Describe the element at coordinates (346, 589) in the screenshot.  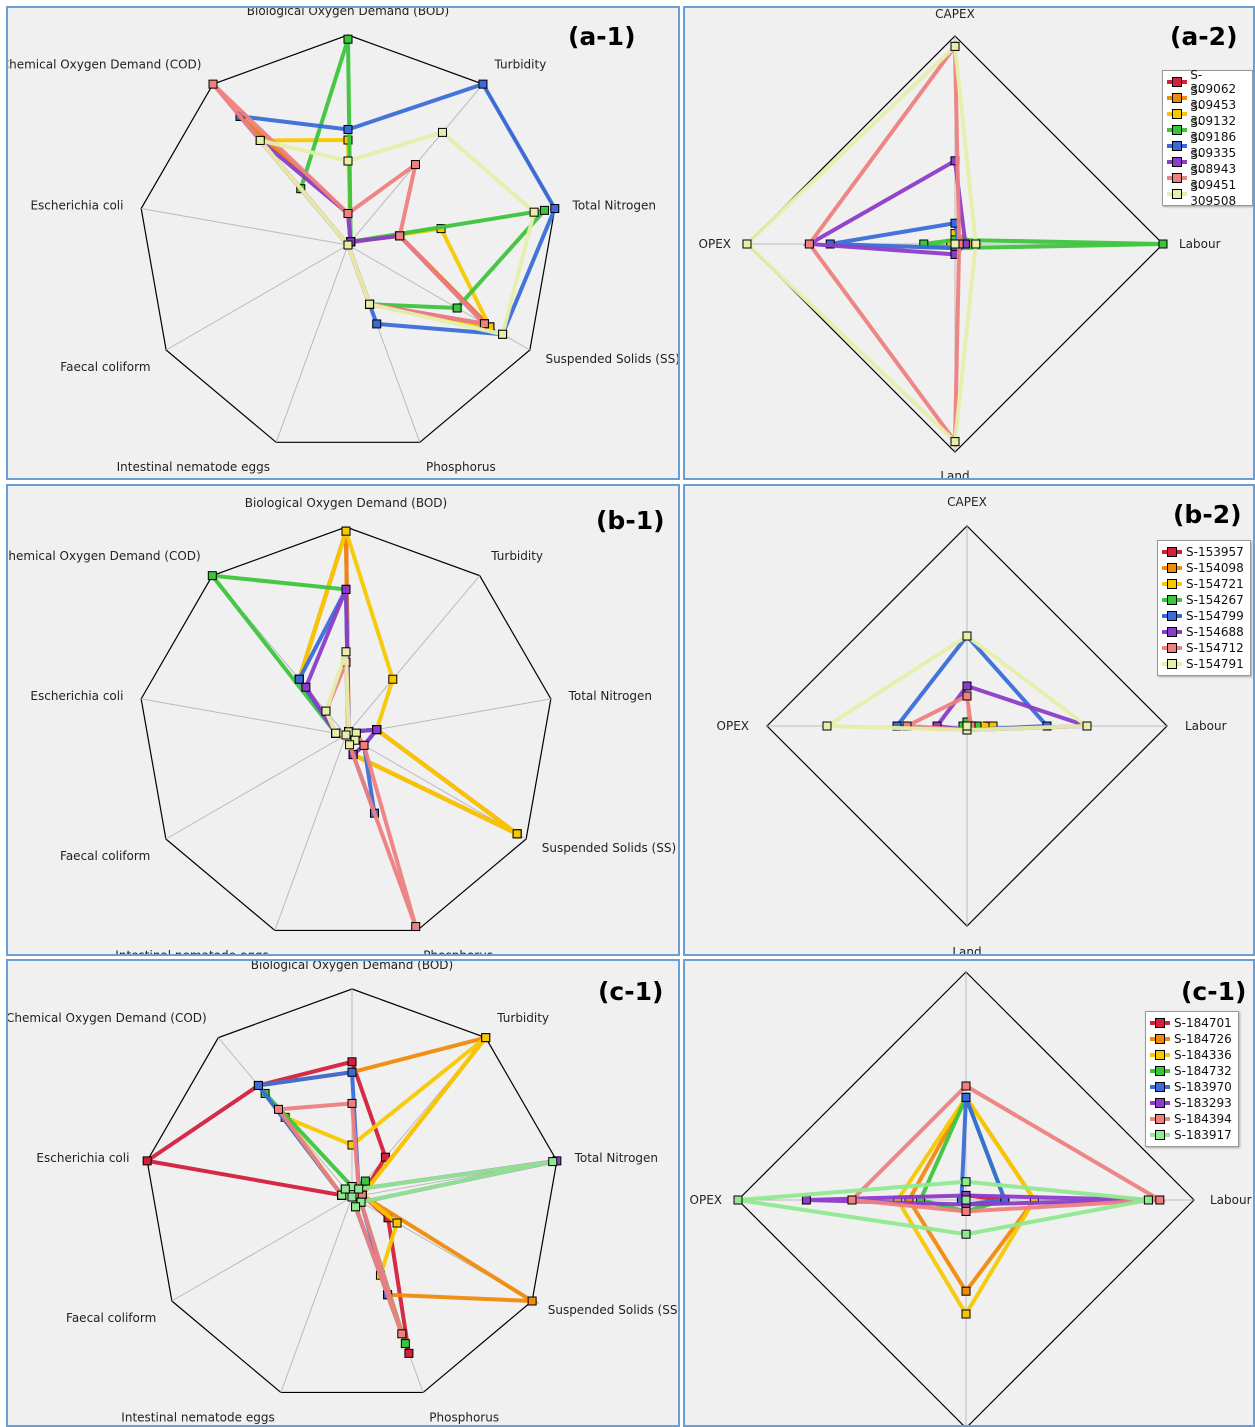
I see `data-point-s6-biological-oxygen-demand-bod` at that location.